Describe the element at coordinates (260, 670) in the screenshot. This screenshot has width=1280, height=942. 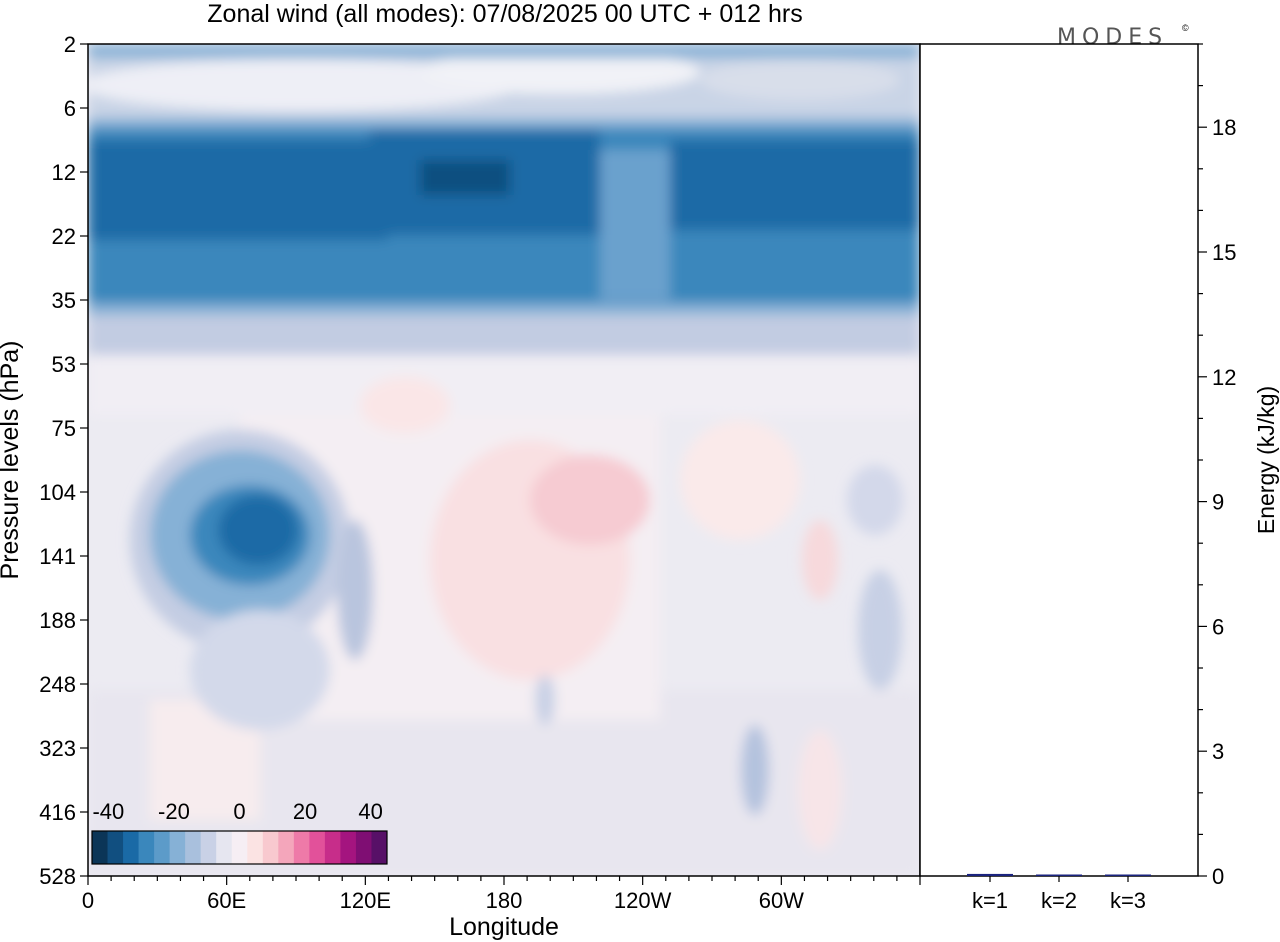
I see `field-blob-tail` at that location.